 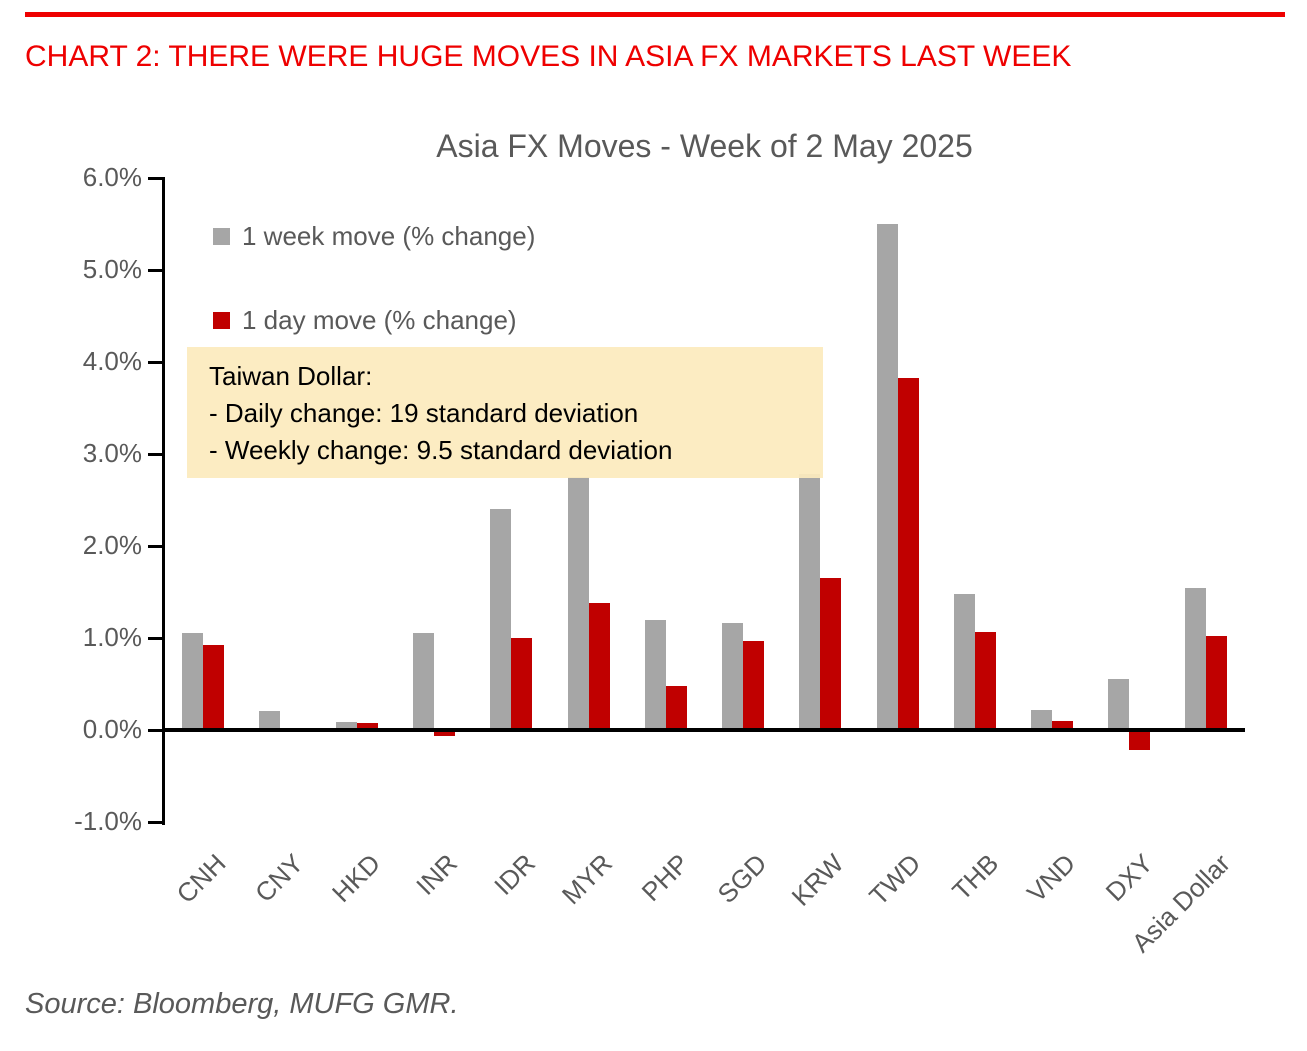 I want to click on bar-week-THB, so click(x=964, y=661).